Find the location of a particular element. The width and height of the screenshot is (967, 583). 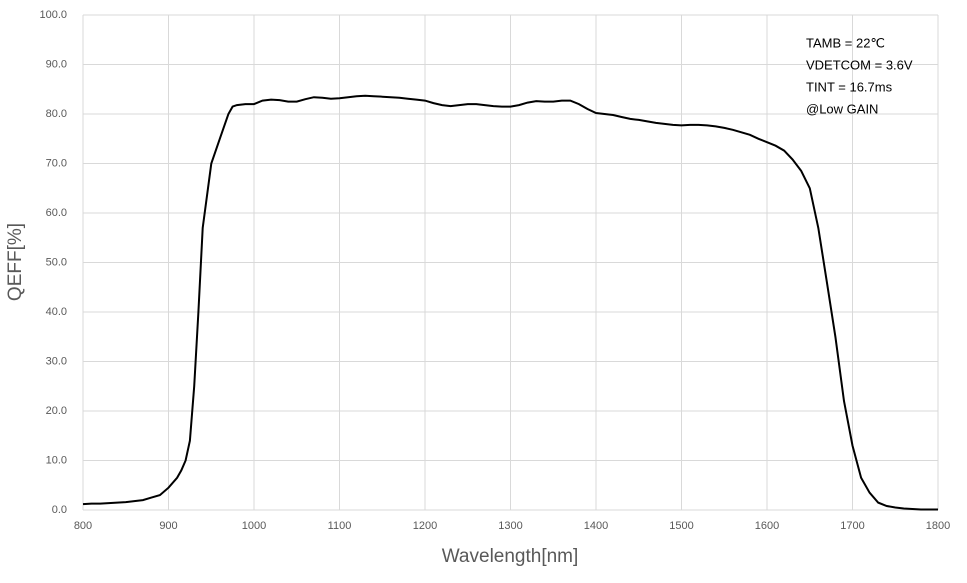

x-tick-label: 1600 is located at coordinates (767, 526).